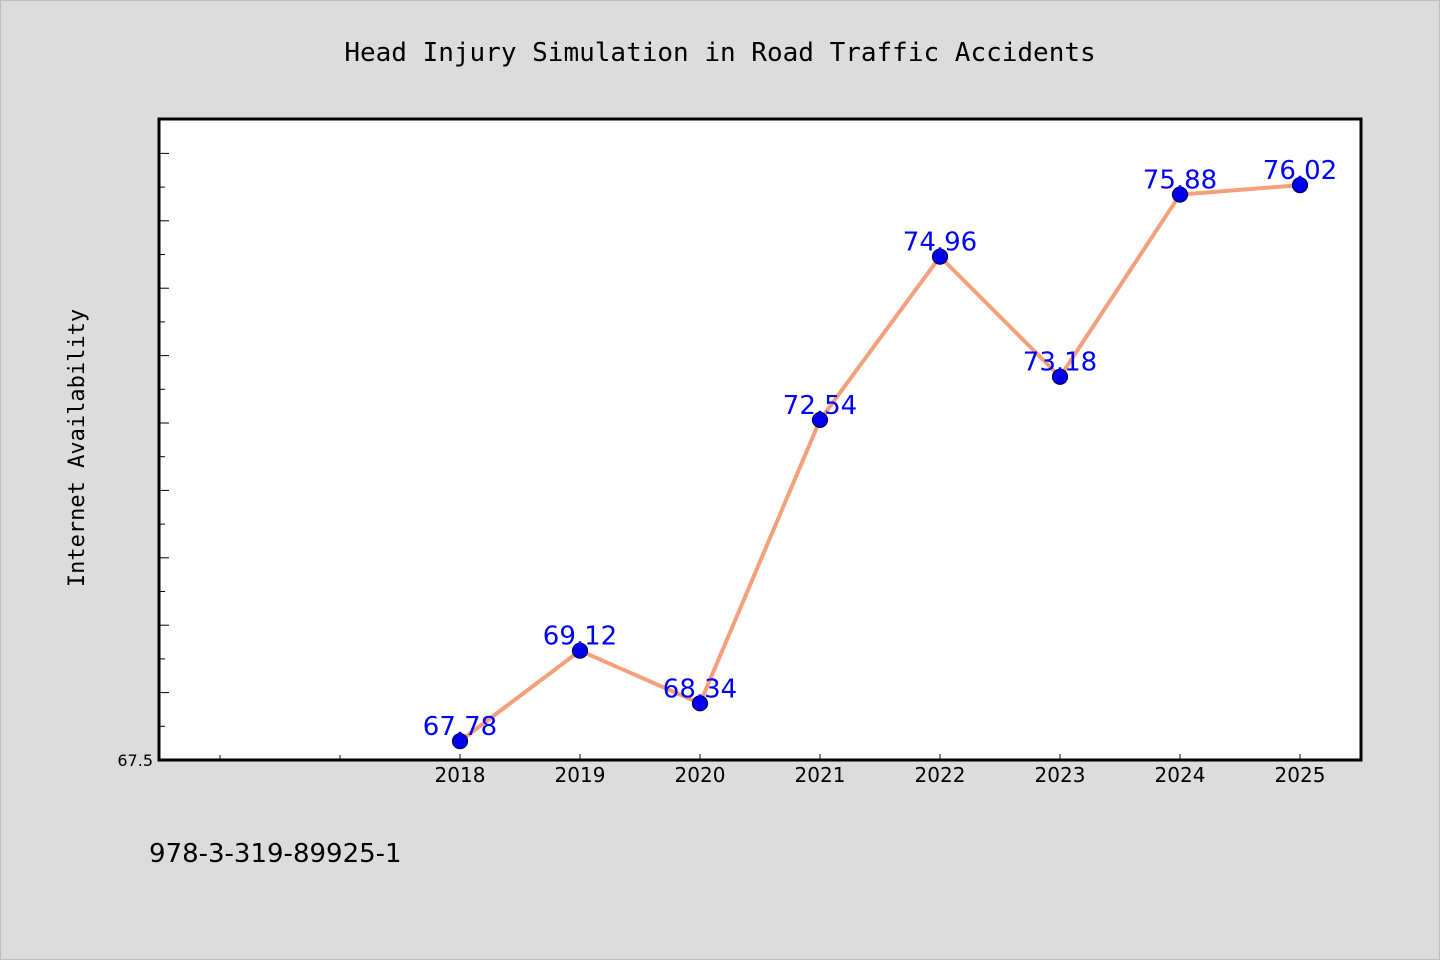  Describe the element at coordinates (700, 689) in the screenshot. I see `data-label: 68.34` at that location.